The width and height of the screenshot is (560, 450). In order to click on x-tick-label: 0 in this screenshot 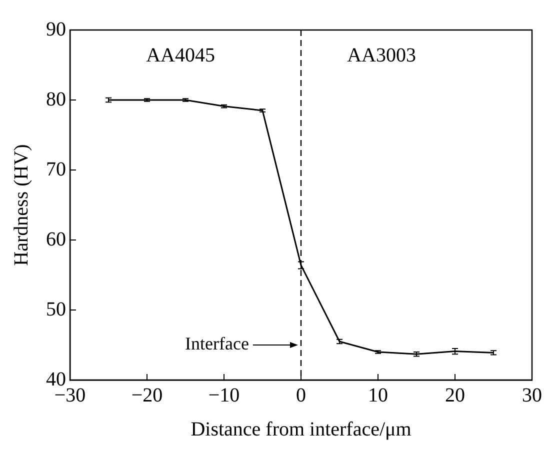, I will do `click(301, 395)`.